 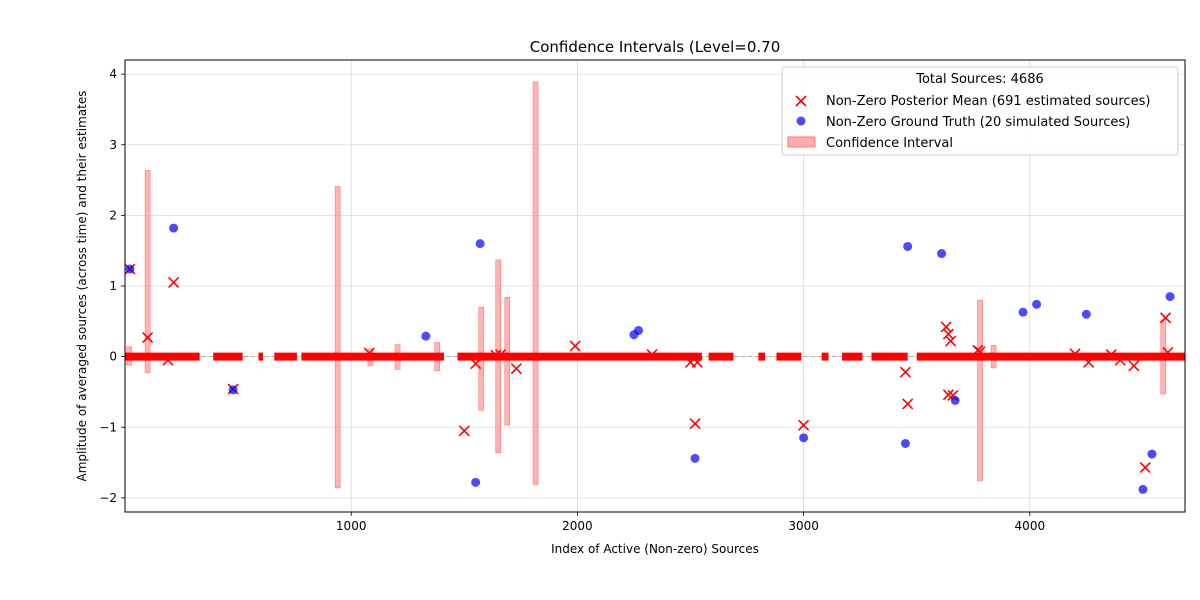 I want to click on y-tick-label: −2, so click(x=108, y=498).